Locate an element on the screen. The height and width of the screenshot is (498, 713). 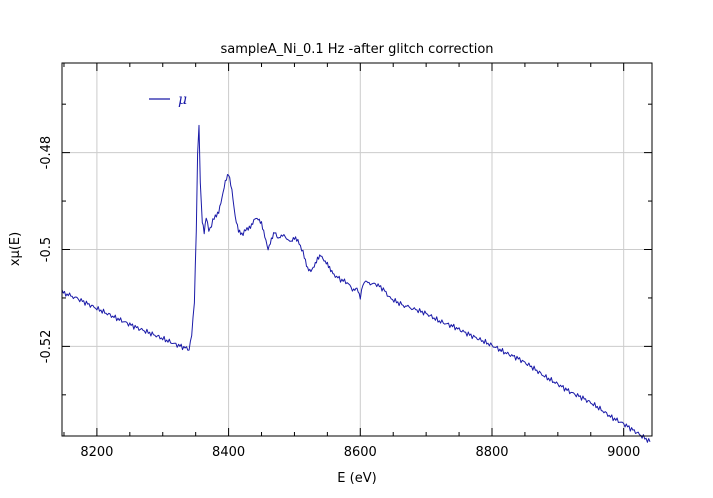
x-axis-label: E (eV) is located at coordinates (356, 478).